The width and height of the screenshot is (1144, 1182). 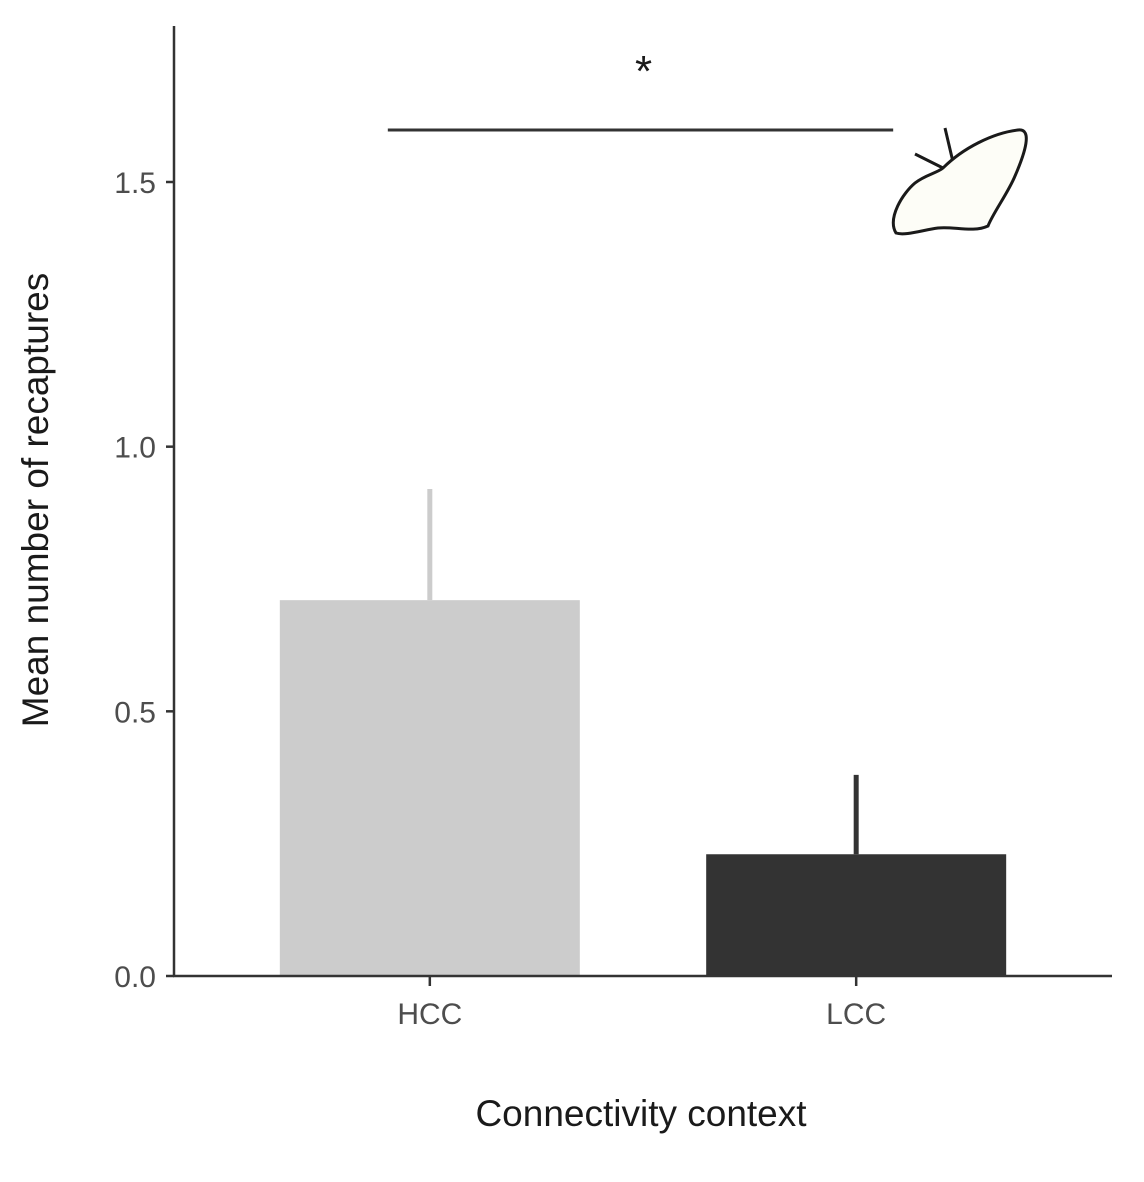 What do you see at coordinates (429, 788) in the screenshot?
I see `bar-hcc` at bounding box center [429, 788].